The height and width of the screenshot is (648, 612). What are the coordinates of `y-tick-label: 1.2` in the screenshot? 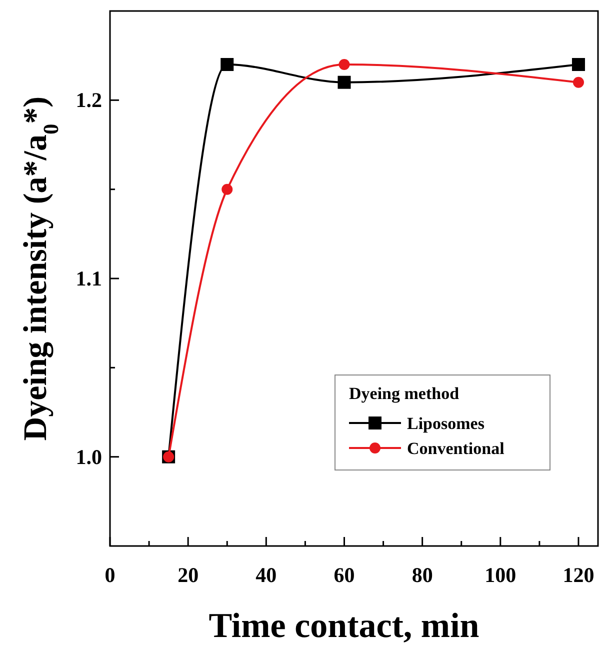 It's located at (89, 100).